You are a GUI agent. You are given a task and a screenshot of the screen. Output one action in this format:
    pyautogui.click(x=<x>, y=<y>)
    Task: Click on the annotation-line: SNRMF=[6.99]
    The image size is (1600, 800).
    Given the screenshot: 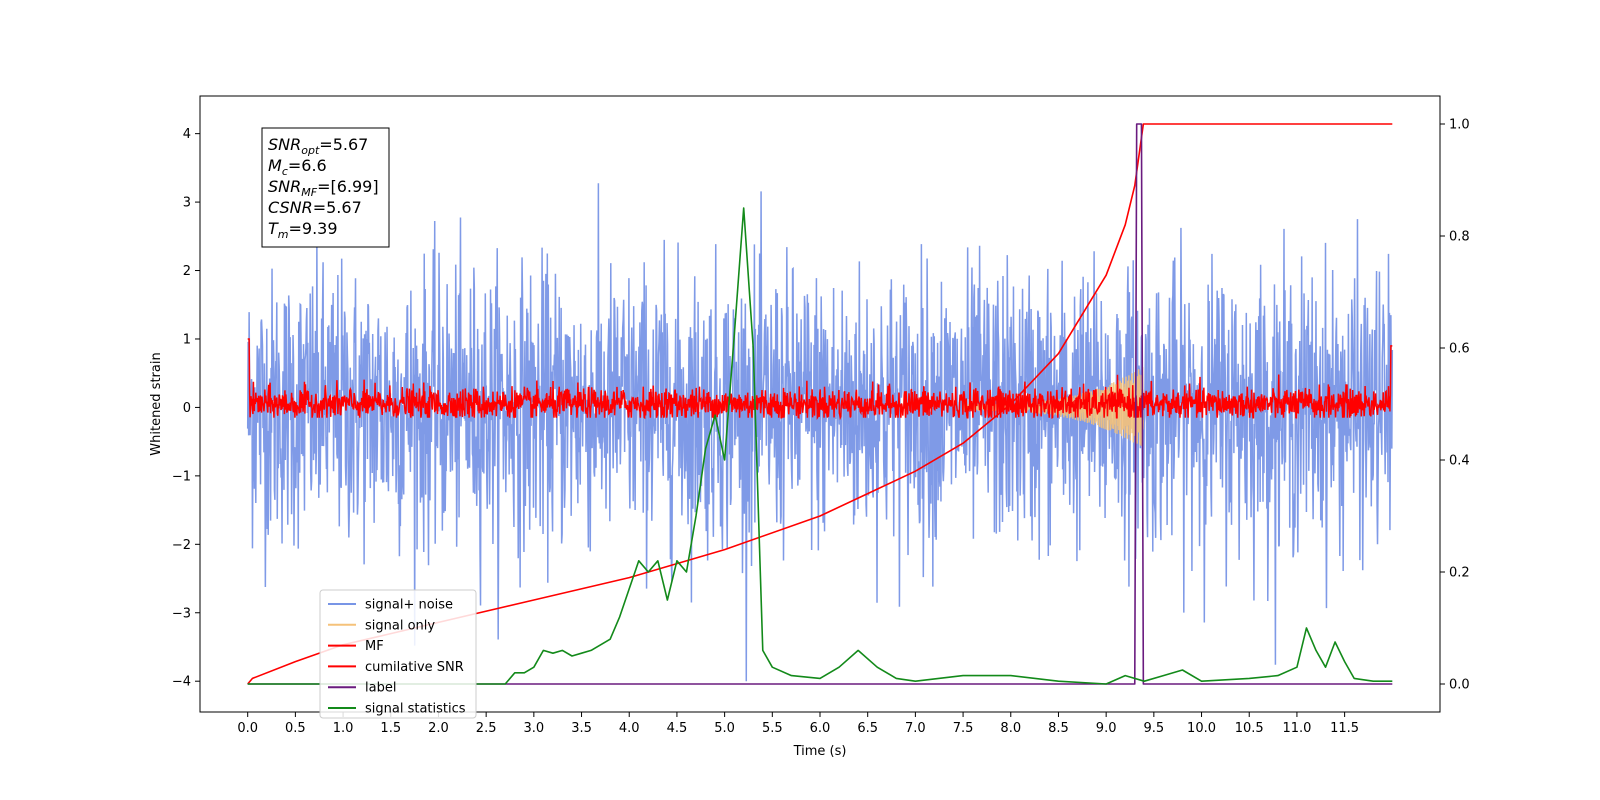 What is the action you would take?
    pyautogui.click(x=323, y=188)
    